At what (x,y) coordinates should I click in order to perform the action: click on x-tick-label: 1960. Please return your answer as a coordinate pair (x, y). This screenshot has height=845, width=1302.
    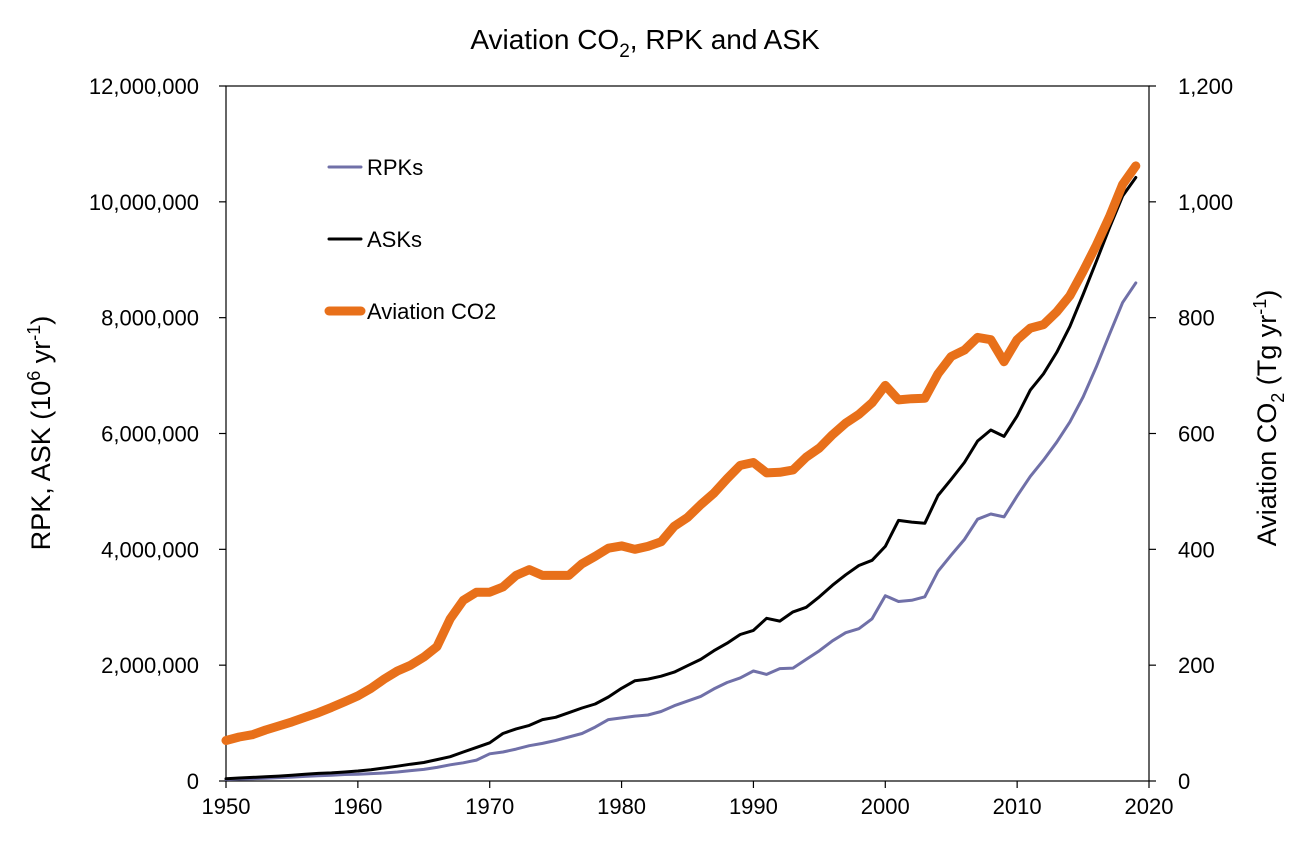
    Looking at the image, I should click on (357, 806).